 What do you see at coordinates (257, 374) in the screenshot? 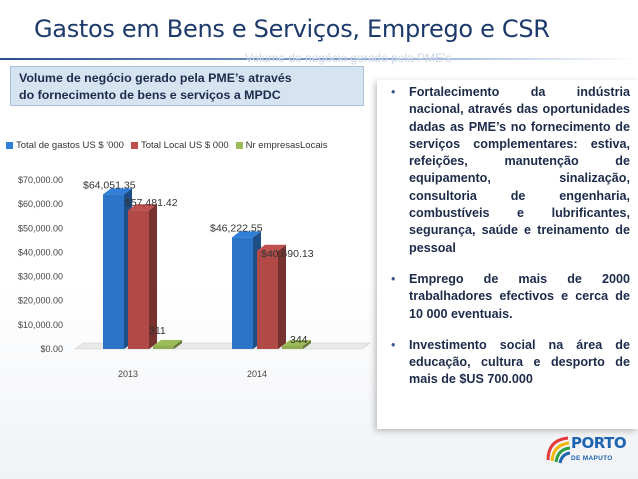
I see `x-tick-label: 2014` at bounding box center [257, 374].